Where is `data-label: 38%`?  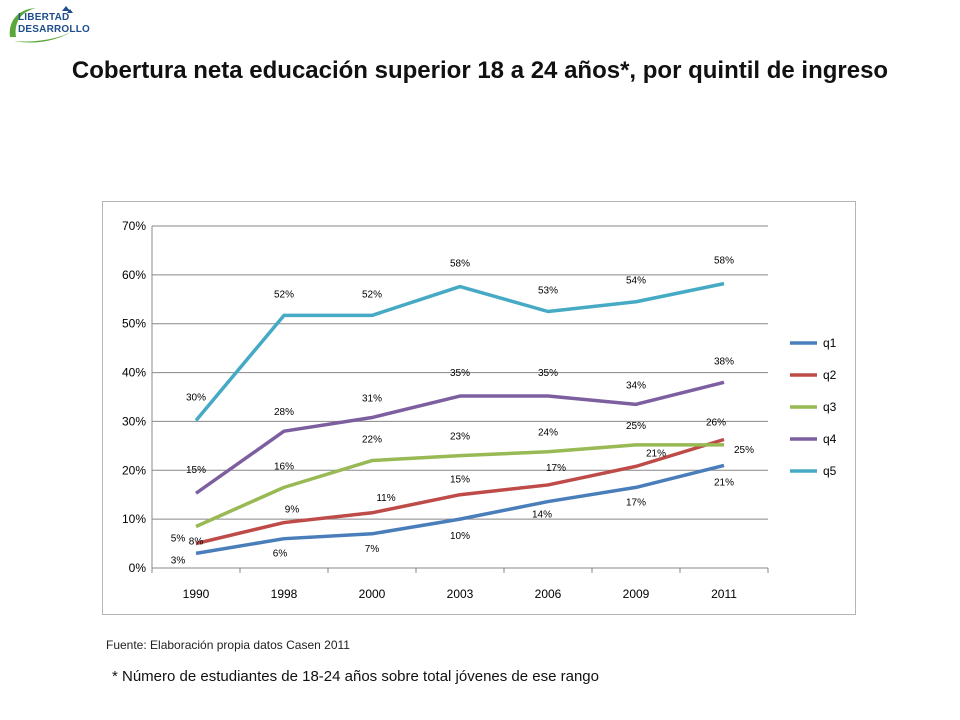
data-label: 38% is located at coordinates (724, 361).